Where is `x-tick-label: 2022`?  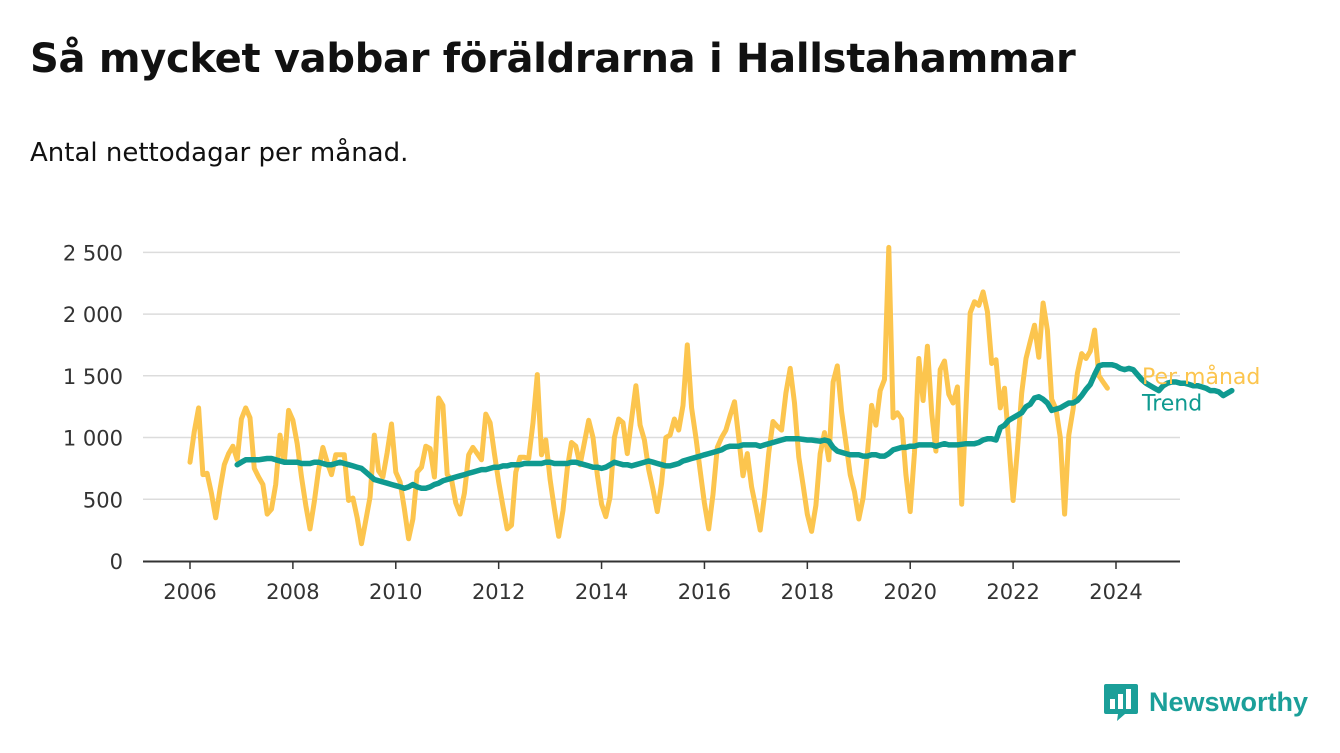 x-tick-label: 2022 is located at coordinates (1012, 592).